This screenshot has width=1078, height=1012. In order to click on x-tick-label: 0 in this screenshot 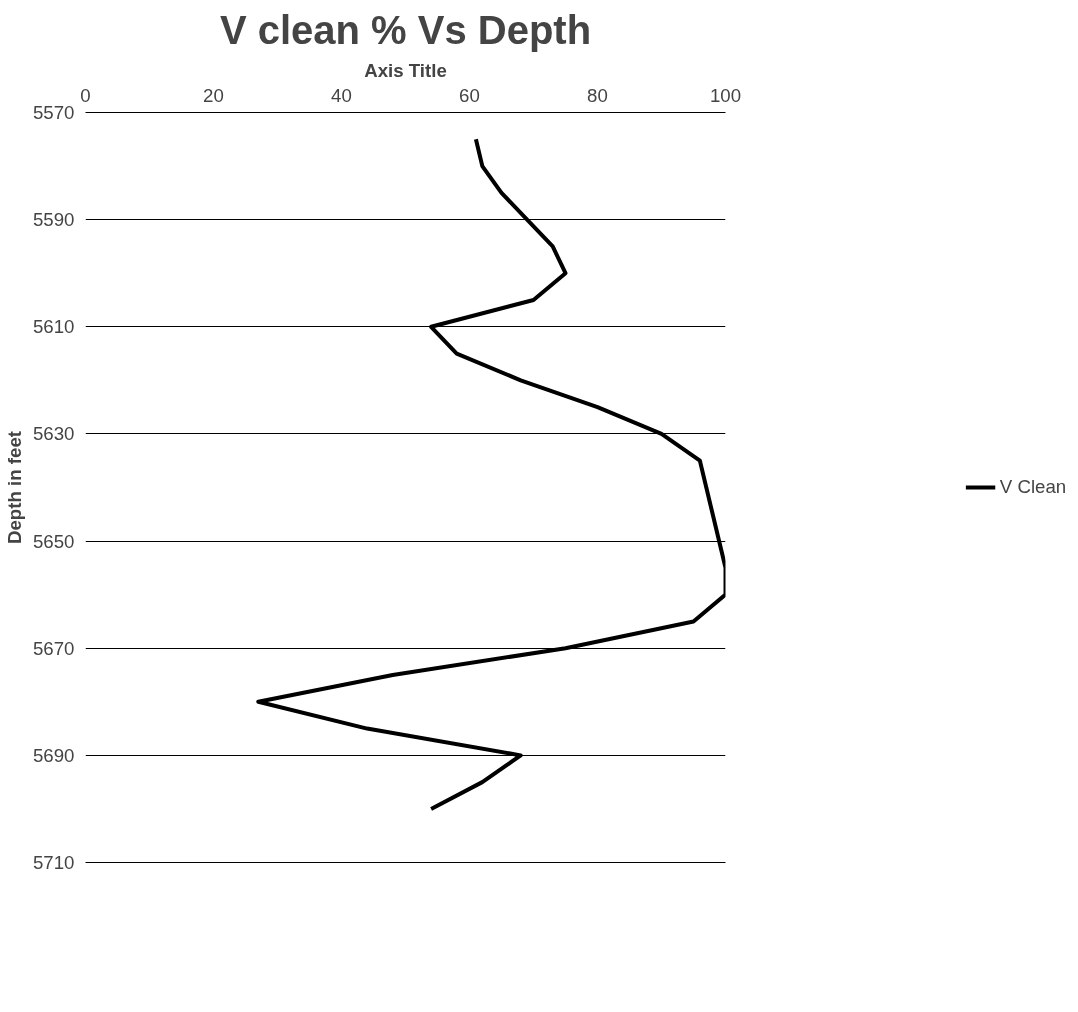, I will do `click(85, 95)`.